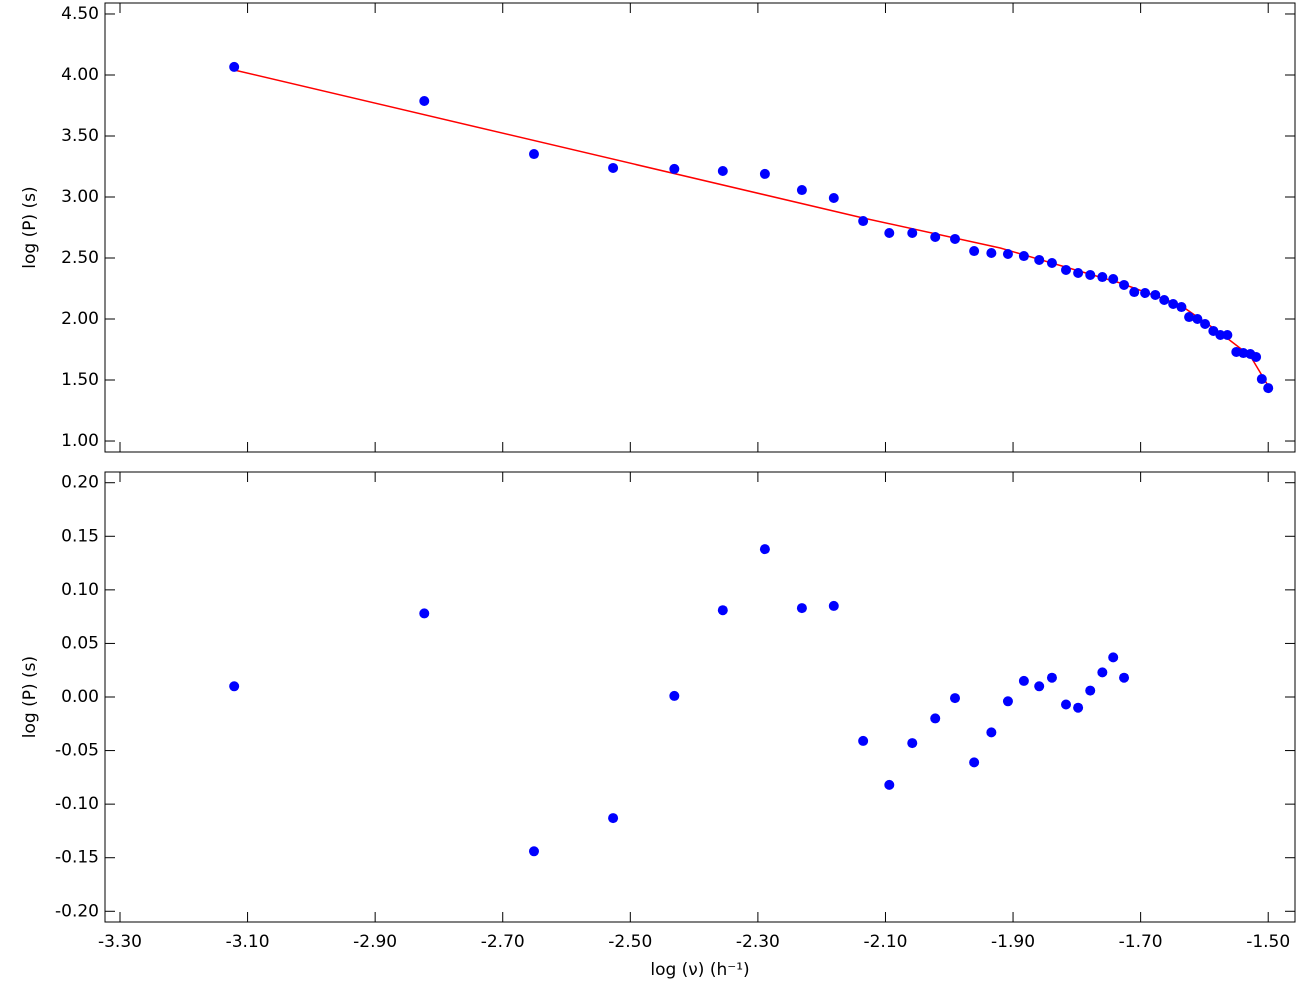  I want to click on y-tick-label: 0.05, so click(80, 643).